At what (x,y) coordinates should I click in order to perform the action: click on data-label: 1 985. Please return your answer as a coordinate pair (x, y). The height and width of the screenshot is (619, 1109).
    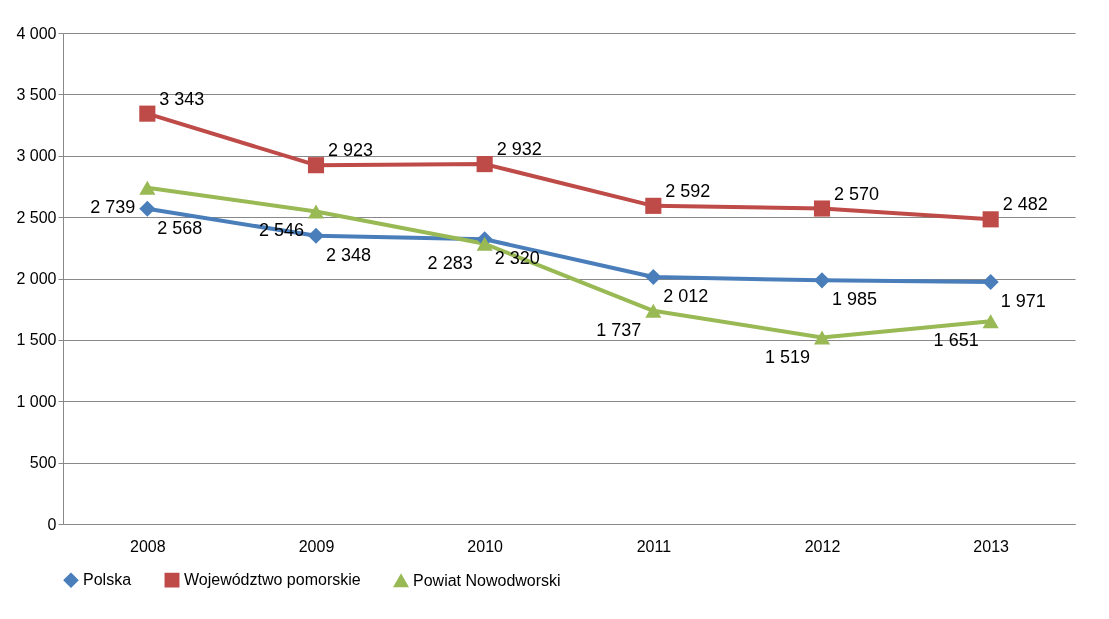
    Looking at the image, I should click on (855, 299).